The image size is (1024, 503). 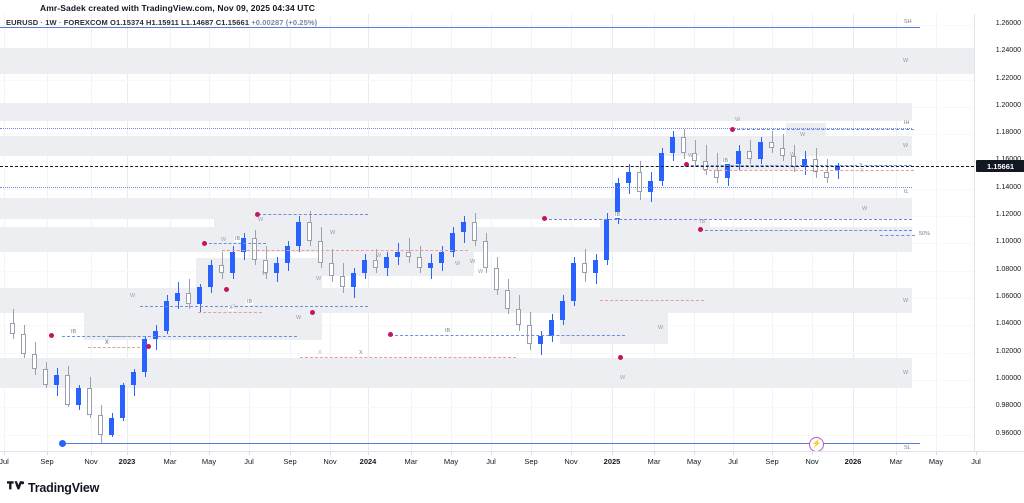 I want to click on price-axis-label: 1.22000, so click(x=1008, y=78).